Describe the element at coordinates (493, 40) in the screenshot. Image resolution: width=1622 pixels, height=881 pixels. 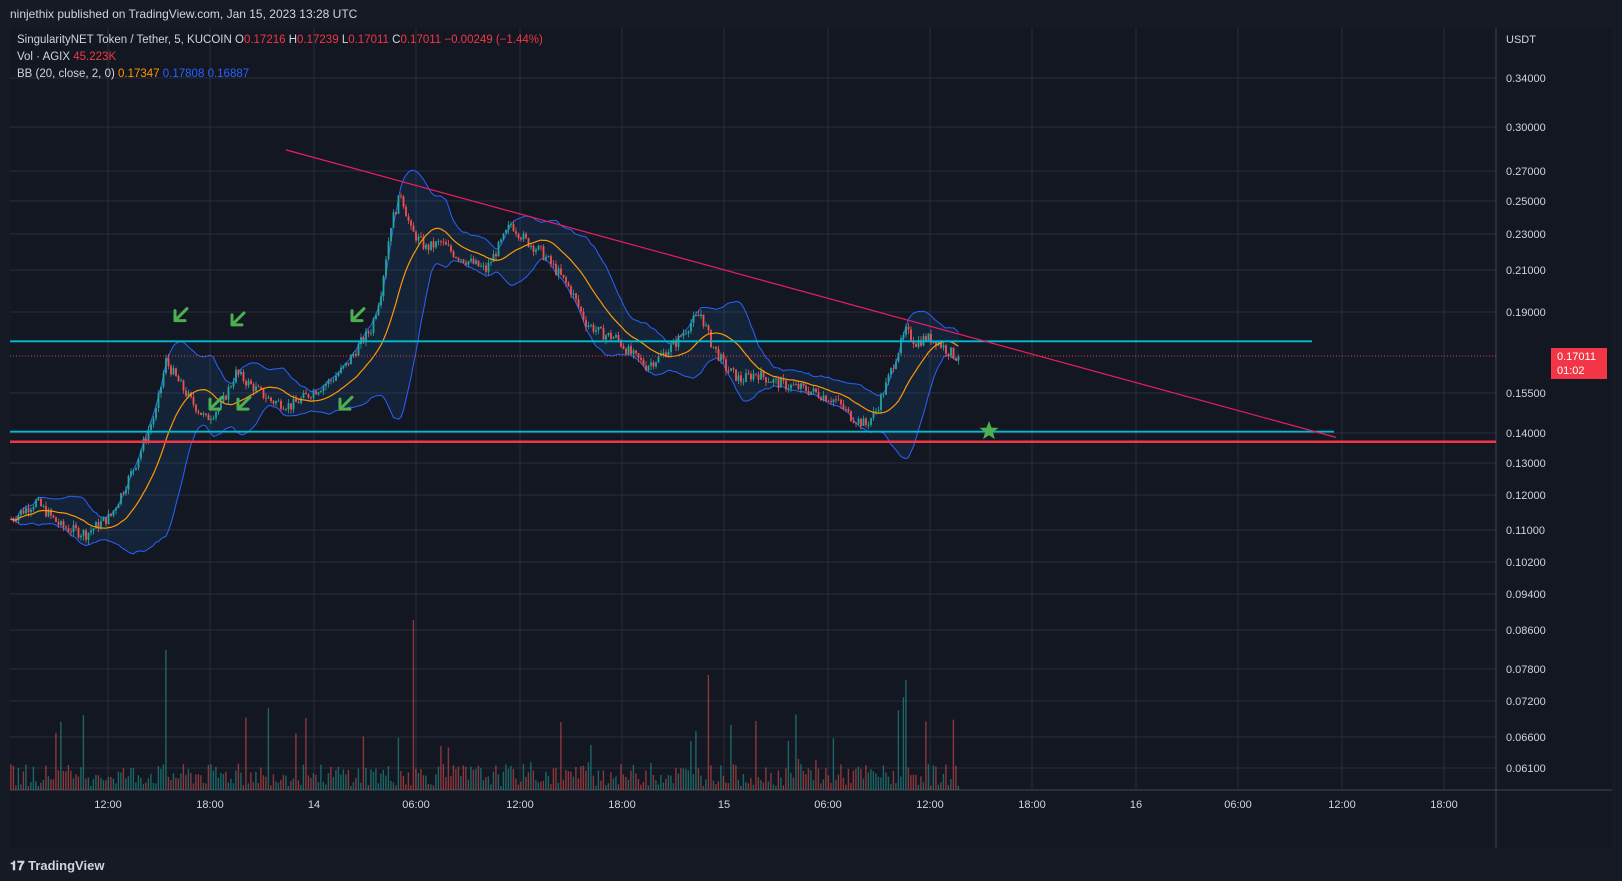
I see `change-value: −0.00249 (−1.44%)` at that location.